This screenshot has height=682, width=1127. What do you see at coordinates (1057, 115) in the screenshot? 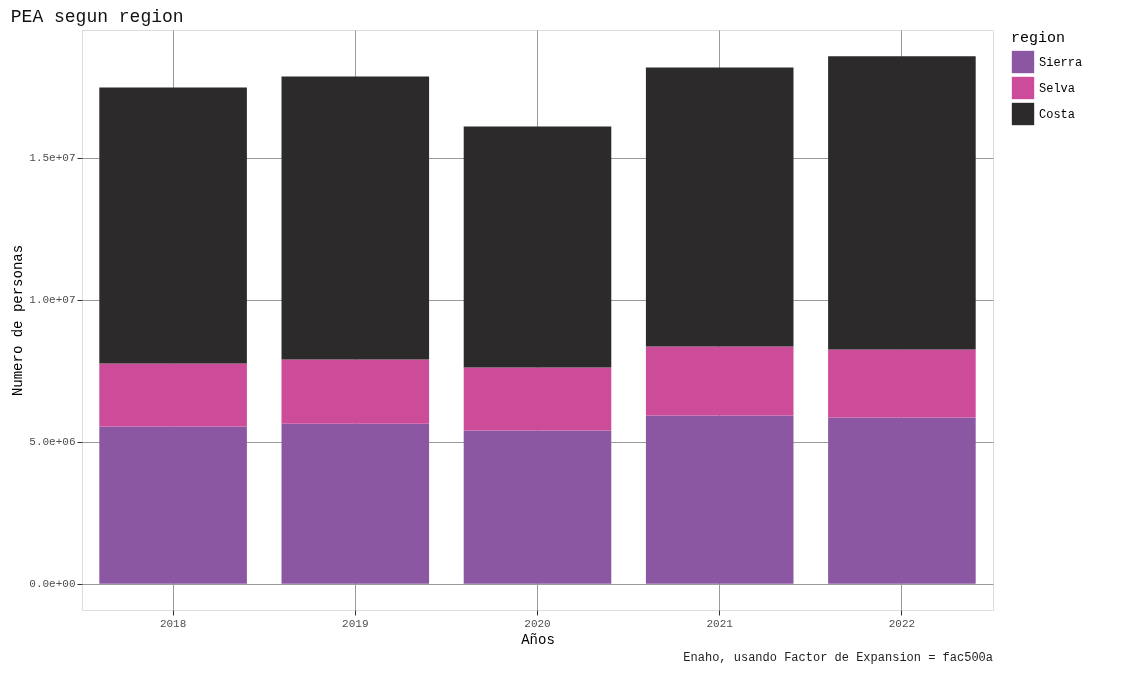
I see `legend-label: Costa` at bounding box center [1057, 115].